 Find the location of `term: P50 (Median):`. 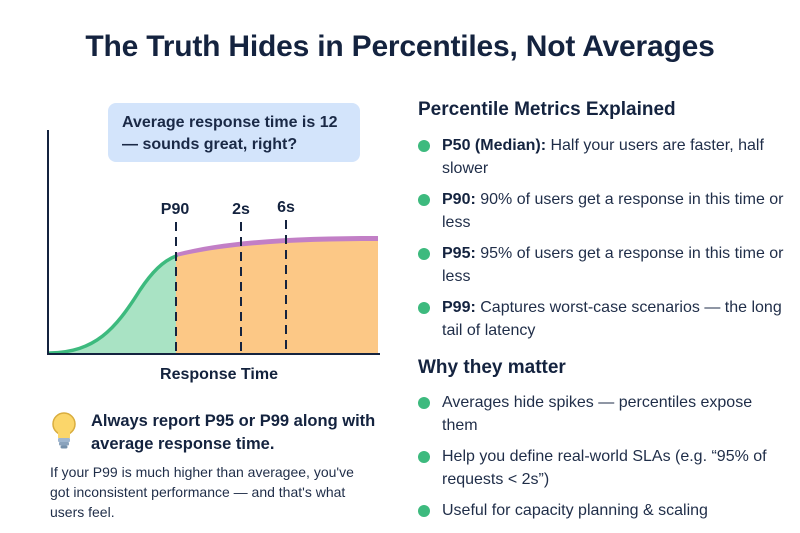

term: P50 (Median): is located at coordinates (494, 145).